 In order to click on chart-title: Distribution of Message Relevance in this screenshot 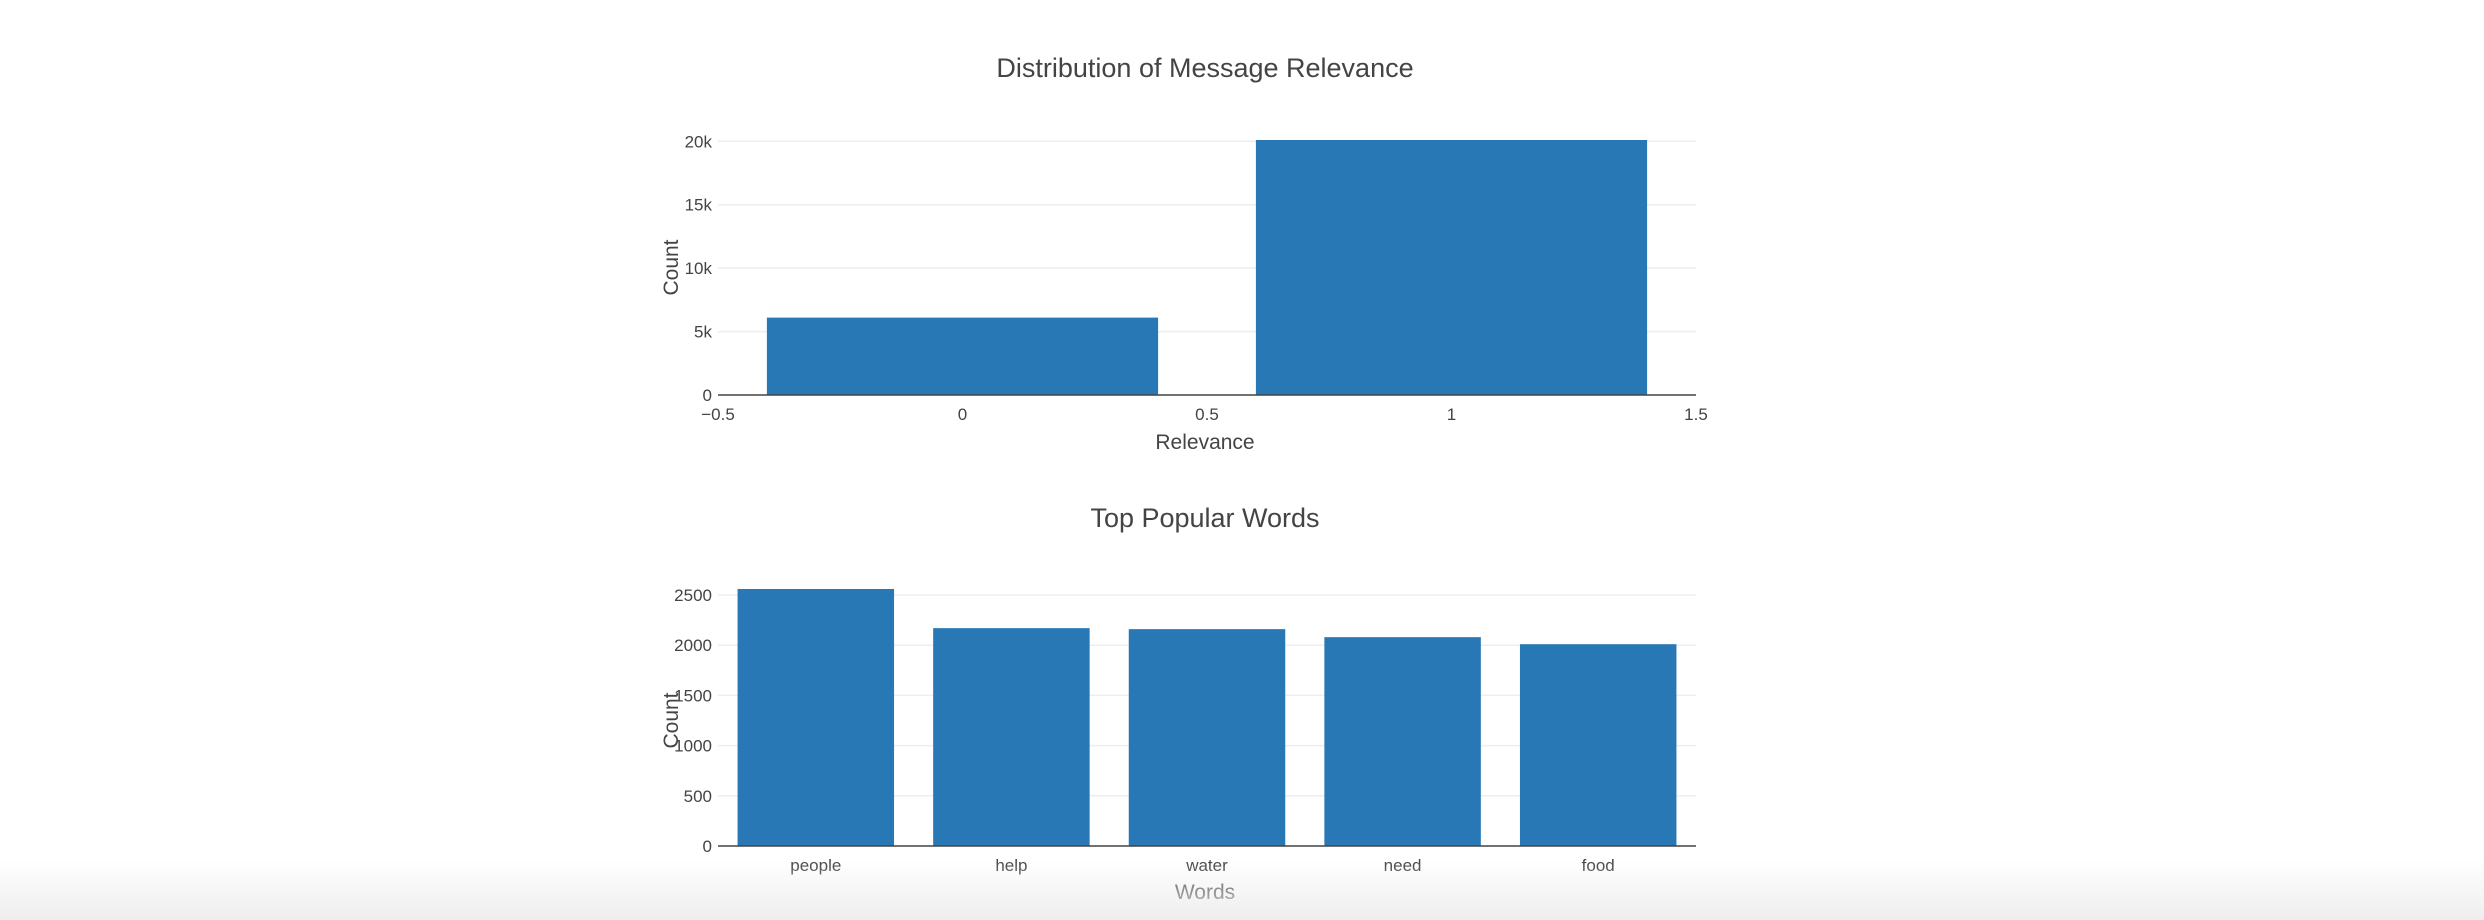, I will do `click(1204, 68)`.